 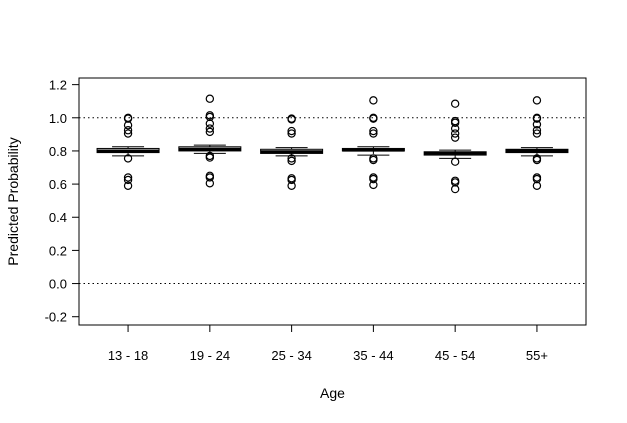 I want to click on y-tick-label: 1.0, so click(x=58, y=118).